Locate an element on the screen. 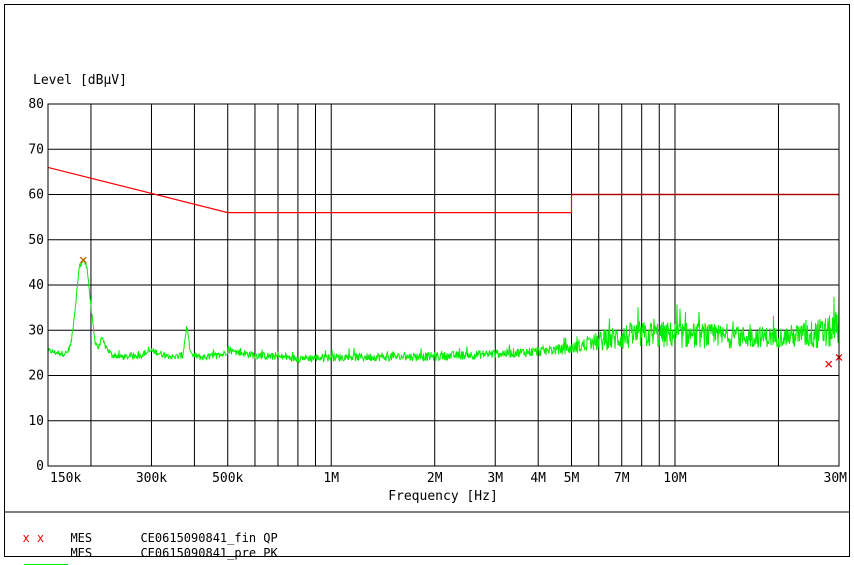 Image resolution: width=854 pixels, height=565 pixels. y-tick-label: 0 is located at coordinates (40, 466).